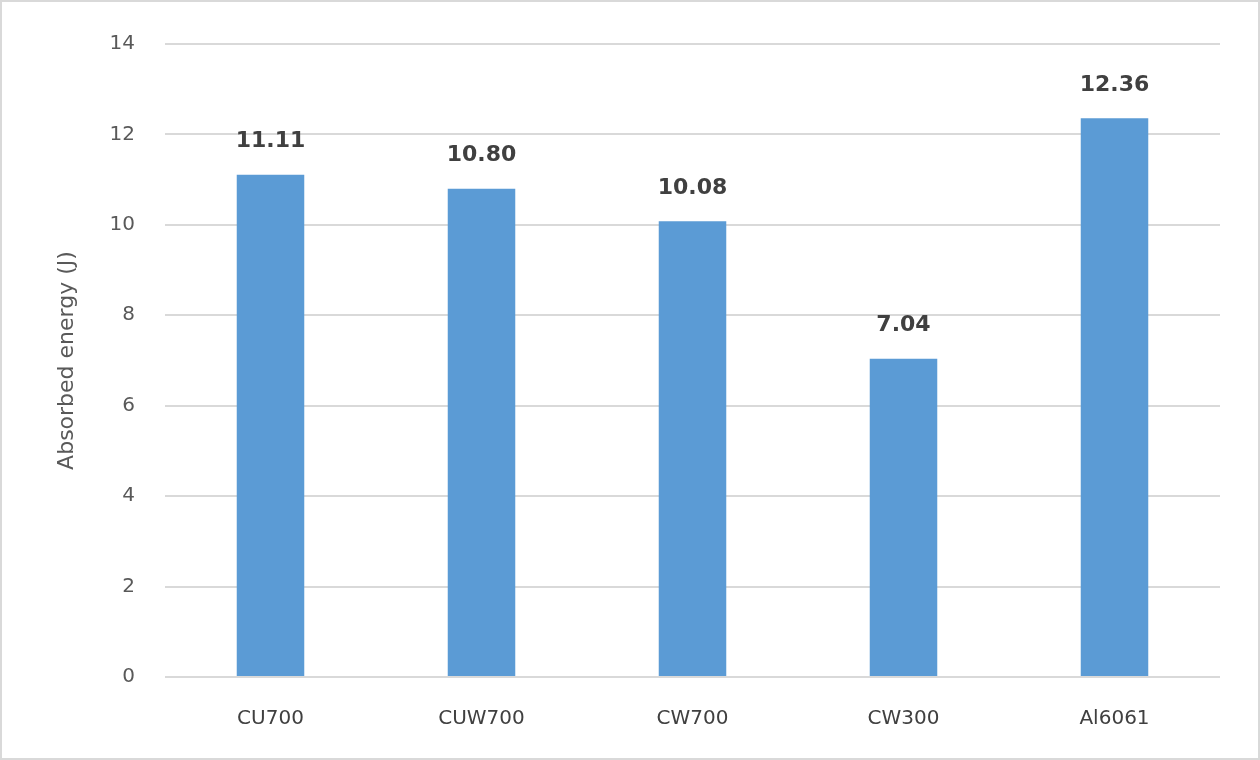  I want to click on y-tick-label: 0, so click(128, 675).